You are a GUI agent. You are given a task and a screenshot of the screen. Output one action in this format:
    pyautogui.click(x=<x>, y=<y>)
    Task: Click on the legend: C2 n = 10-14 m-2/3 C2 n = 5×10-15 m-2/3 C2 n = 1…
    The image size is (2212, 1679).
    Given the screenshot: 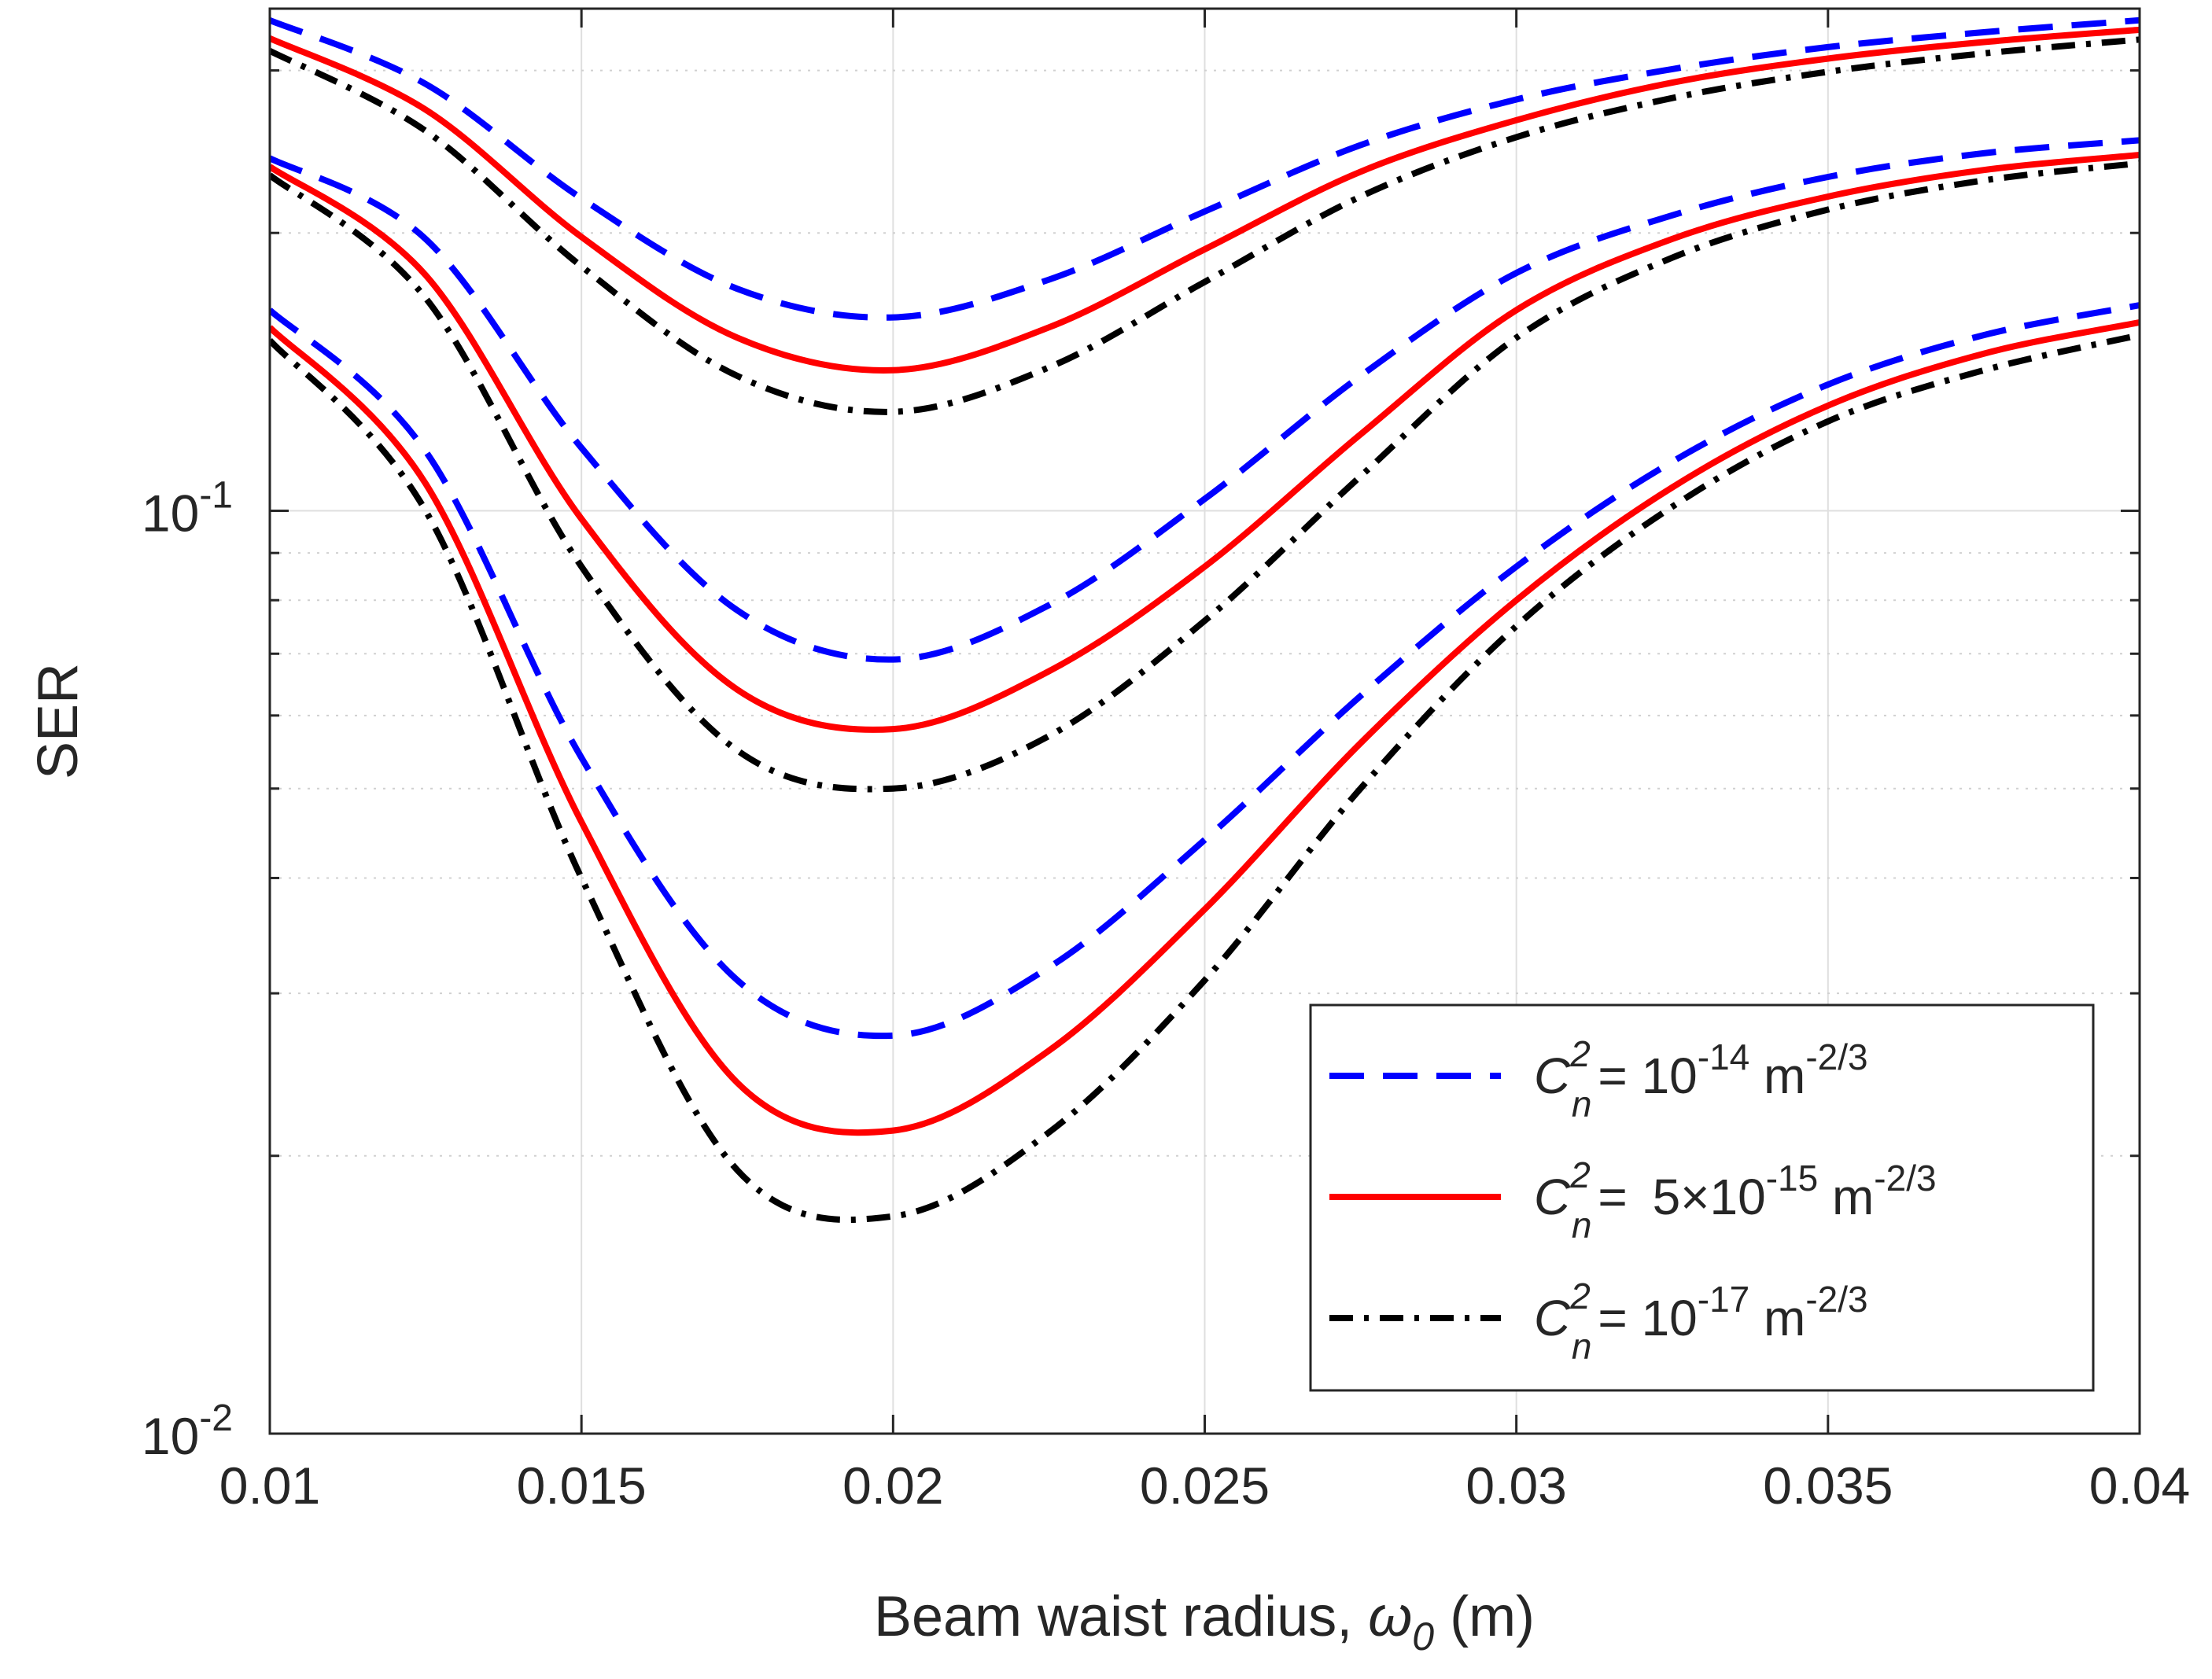 What is the action you would take?
    pyautogui.click(x=1702, y=1197)
    